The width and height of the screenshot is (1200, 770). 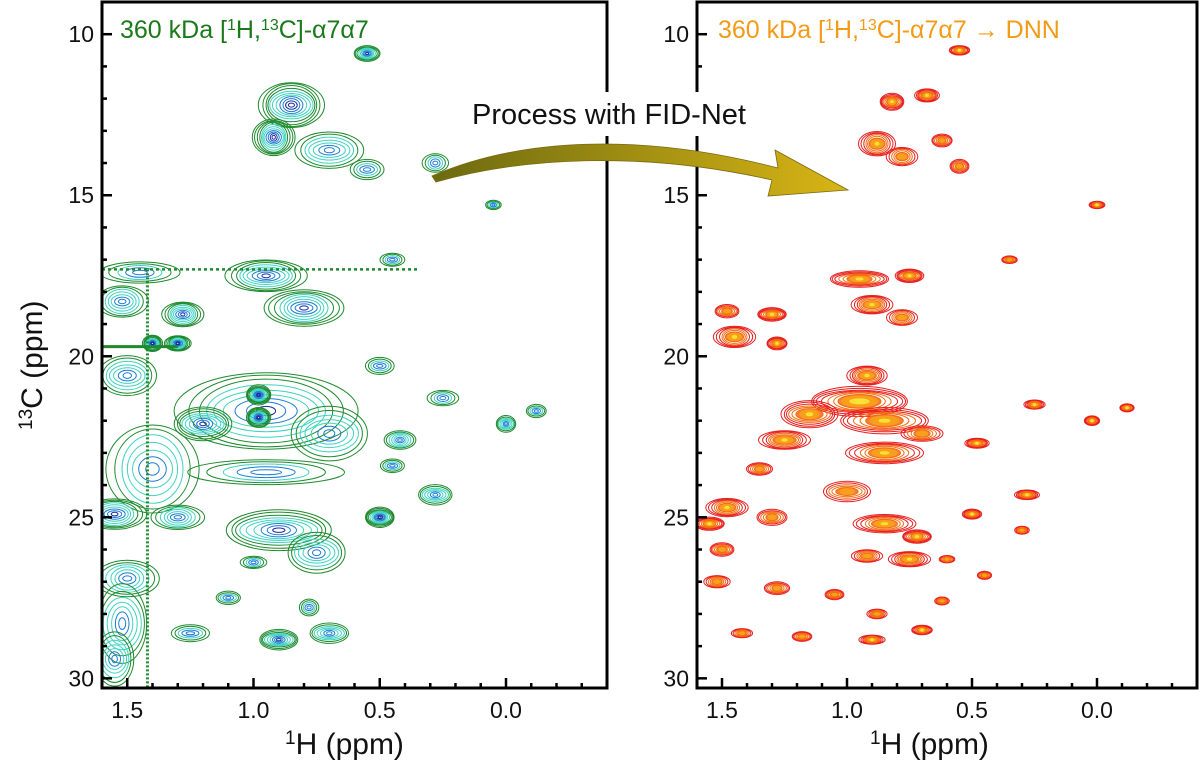 What do you see at coordinates (972, 710) in the screenshot?
I see `right-x-tick-label: 0.5` at bounding box center [972, 710].